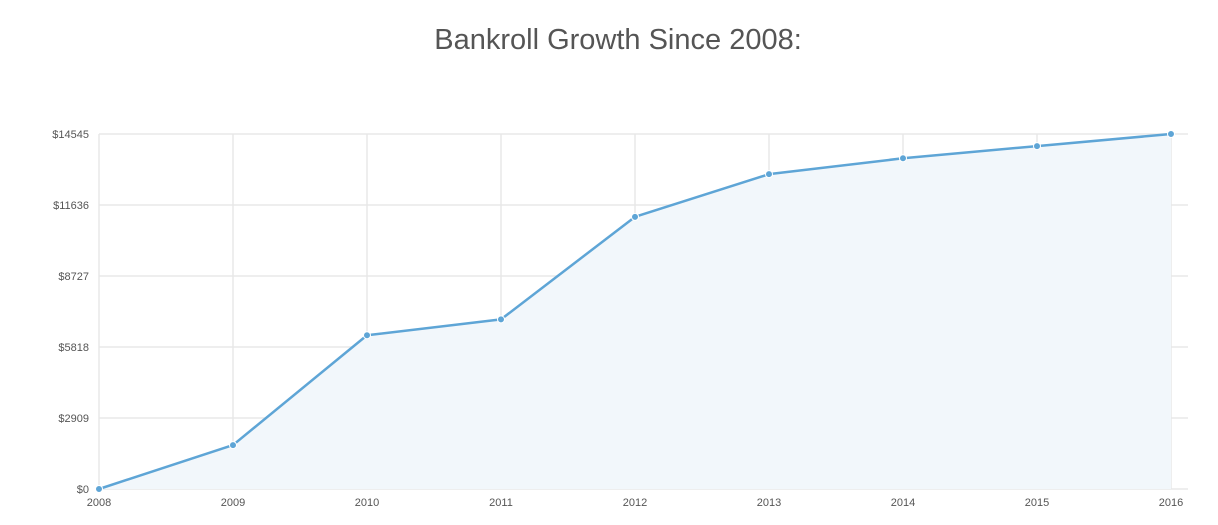 This screenshot has width=1218, height=525. Describe the element at coordinates (903, 503) in the screenshot. I see `x-tick-label: 2014` at that location.